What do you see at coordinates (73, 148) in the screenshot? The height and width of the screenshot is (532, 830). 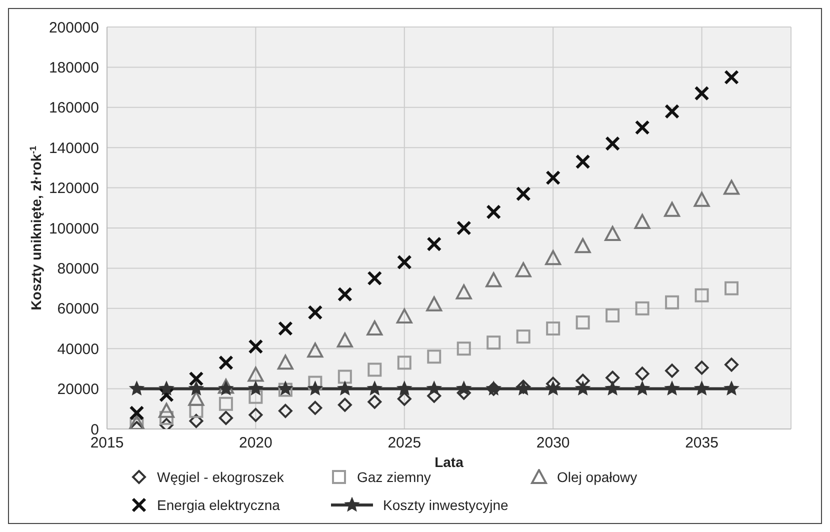 I see `y-tick-label: 140000` at bounding box center [73, 148].